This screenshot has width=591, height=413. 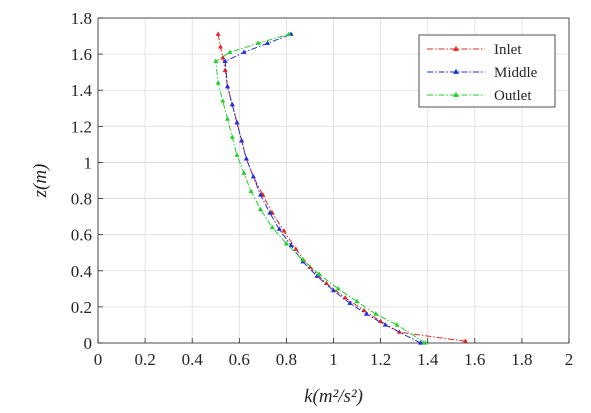 What do you see at coordinates (479, 96) in the screenshot?
I see `legend-item-outlet: Outlet` at bounding box center [479, 96].